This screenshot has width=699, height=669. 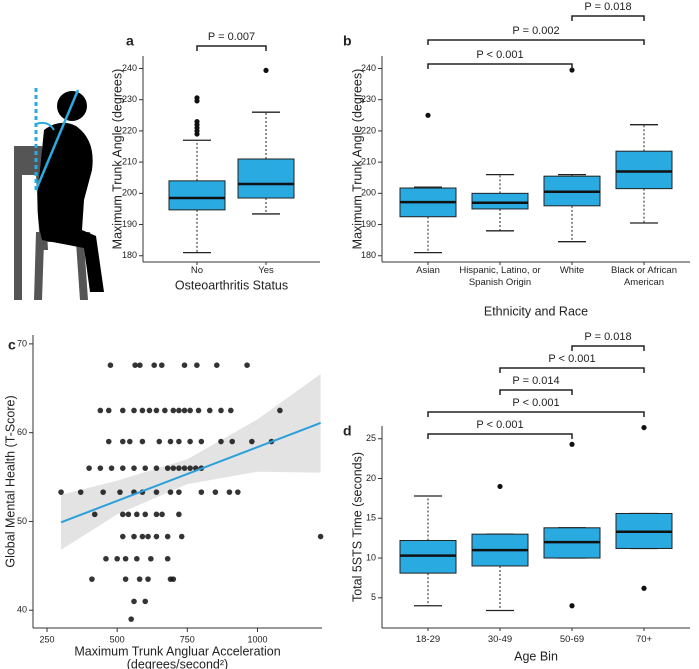 I want to click on x-tick-label: Asian, so click(x=428, y=270).